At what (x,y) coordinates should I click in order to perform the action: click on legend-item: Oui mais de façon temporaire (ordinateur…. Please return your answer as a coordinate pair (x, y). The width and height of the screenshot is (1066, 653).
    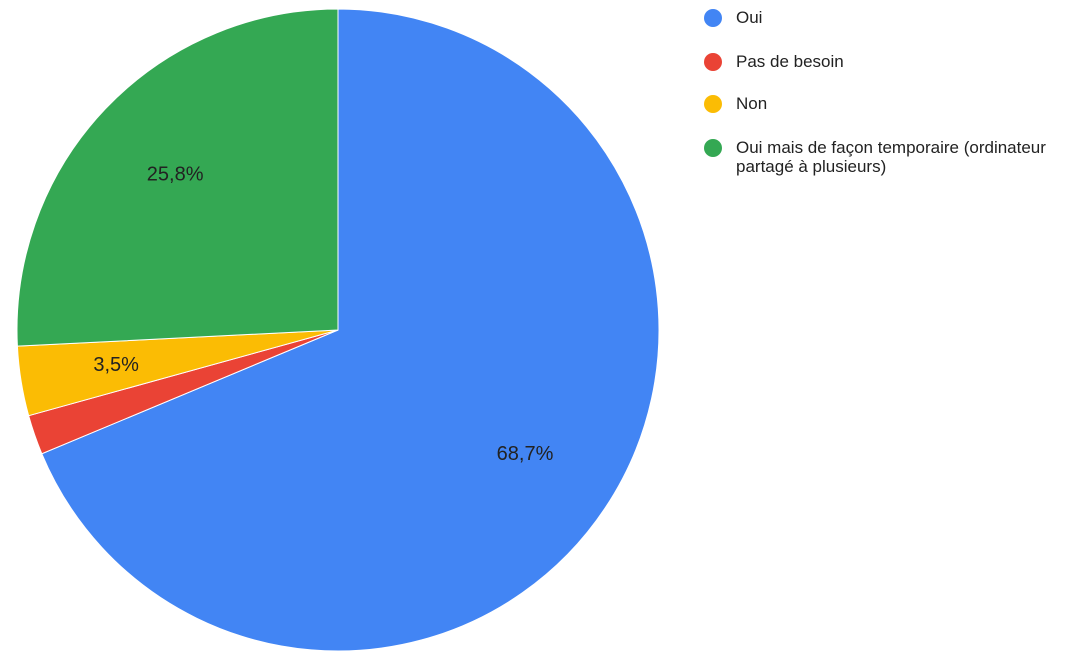
    Looking at the image, I should click on (880, 157).